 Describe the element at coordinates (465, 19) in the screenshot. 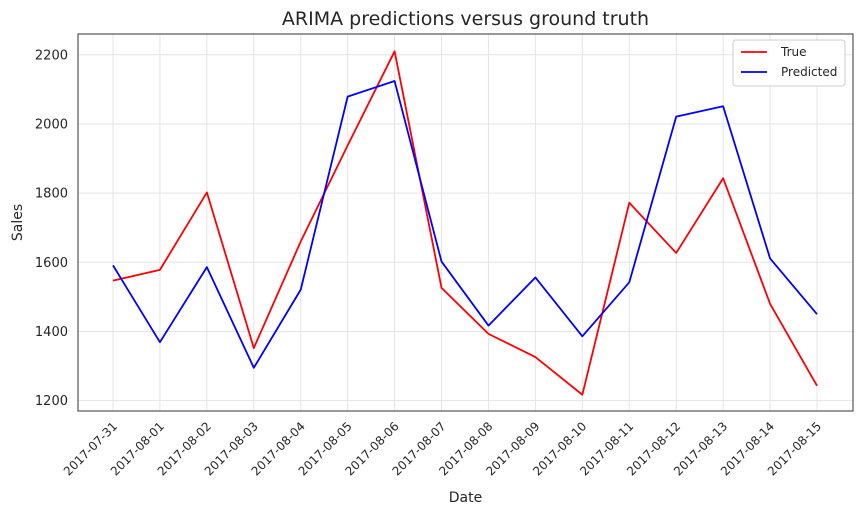

I see `chart-title: ARIMA predictions versus ground truth` at that location.